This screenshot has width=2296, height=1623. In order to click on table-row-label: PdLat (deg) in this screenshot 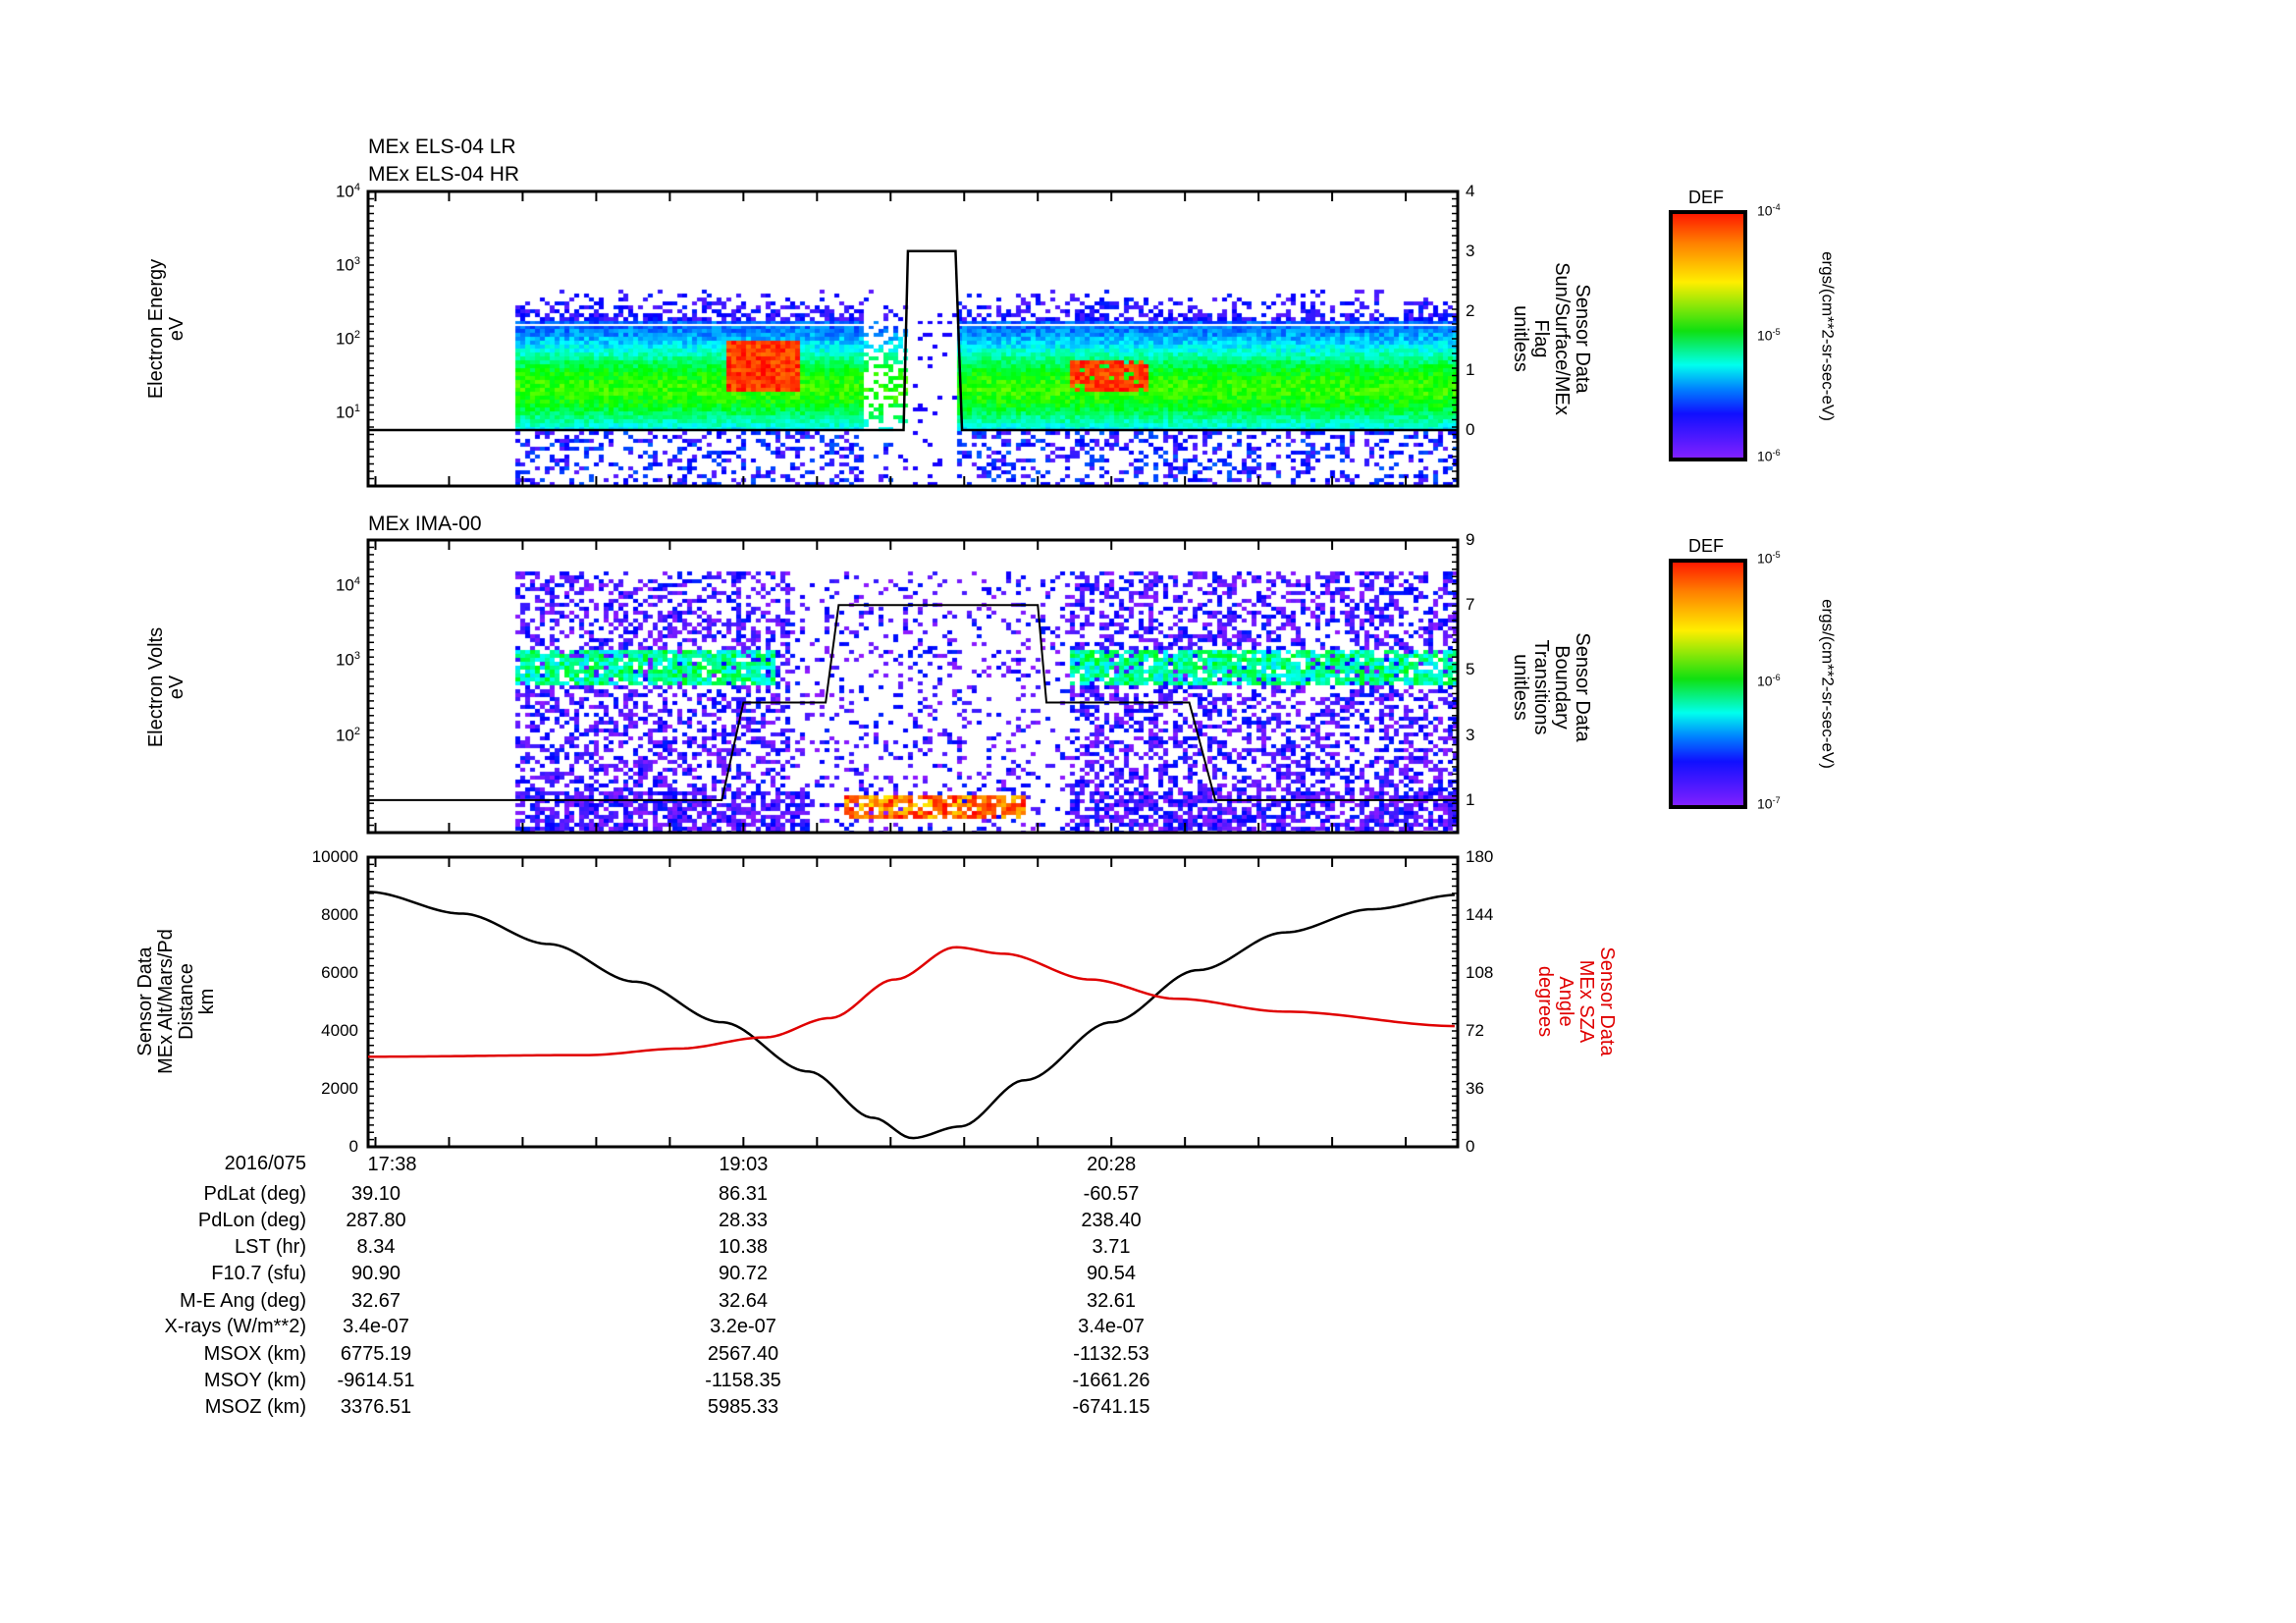, I will do `click(254, 1194)`.